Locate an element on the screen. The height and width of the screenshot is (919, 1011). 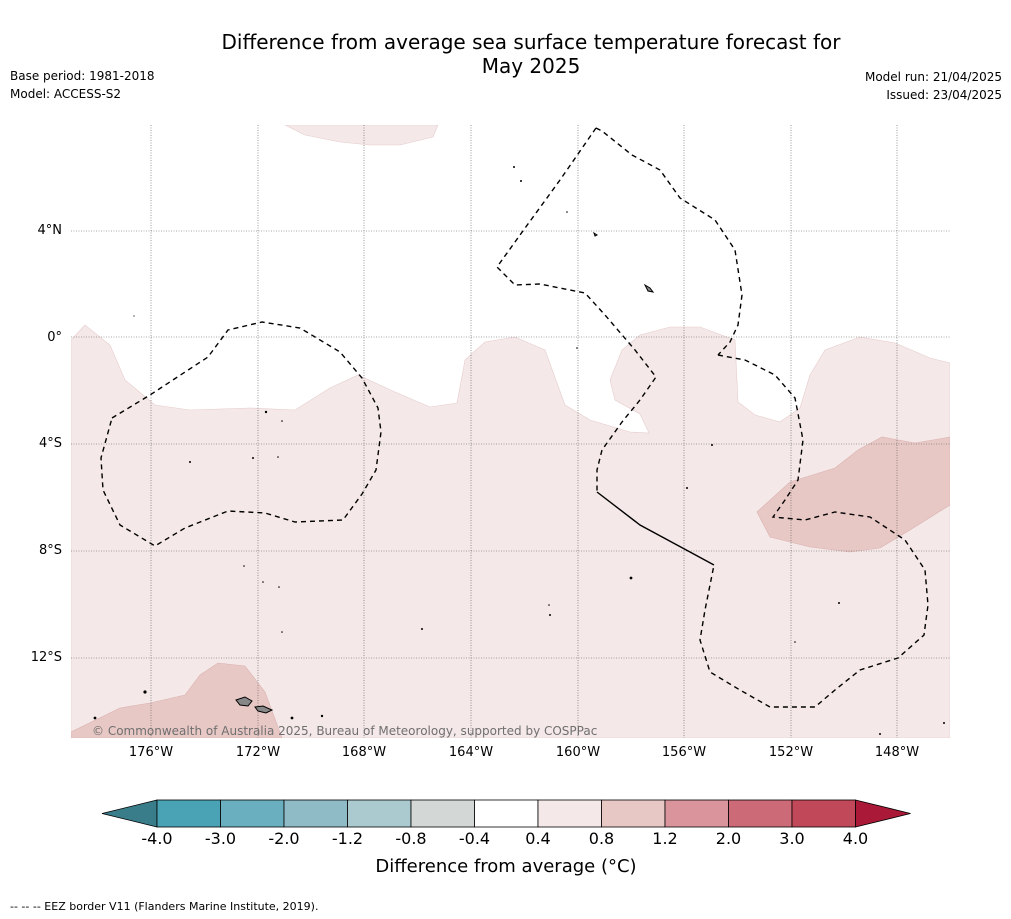
anomaly-region-0.8-1.2-southwest is located at coordinates (177, 700).